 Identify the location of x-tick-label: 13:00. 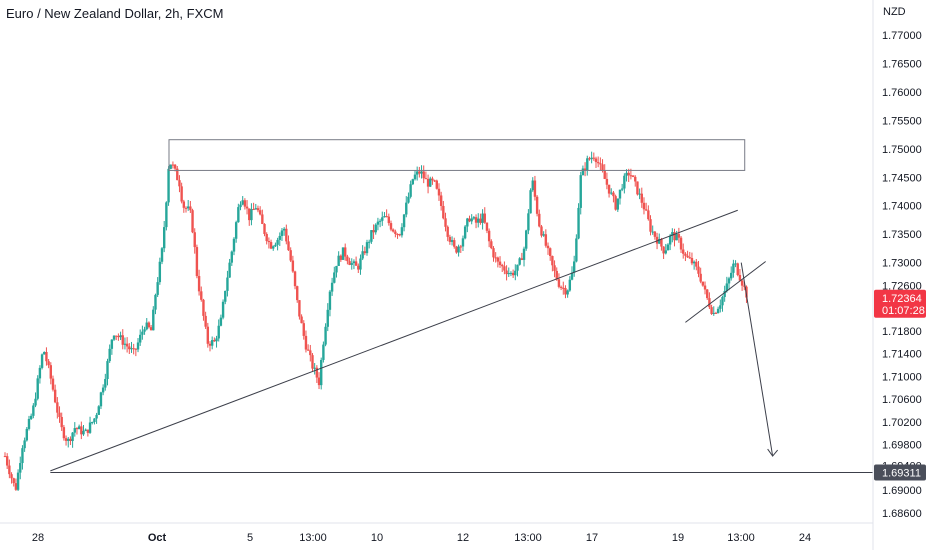
(741, 538).